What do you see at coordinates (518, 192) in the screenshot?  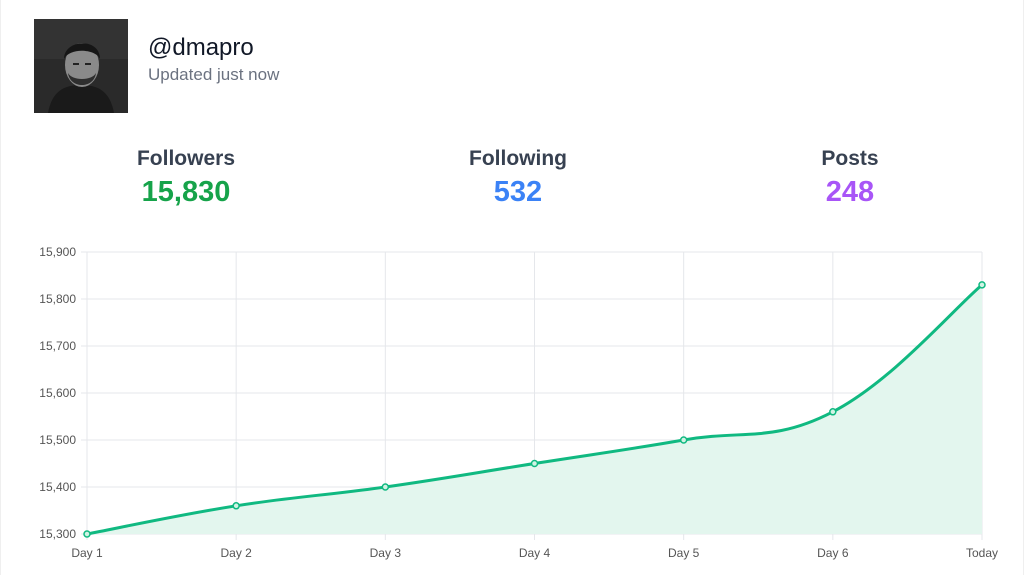 I see `stat-value: 532` at bounding box center [518, 192].